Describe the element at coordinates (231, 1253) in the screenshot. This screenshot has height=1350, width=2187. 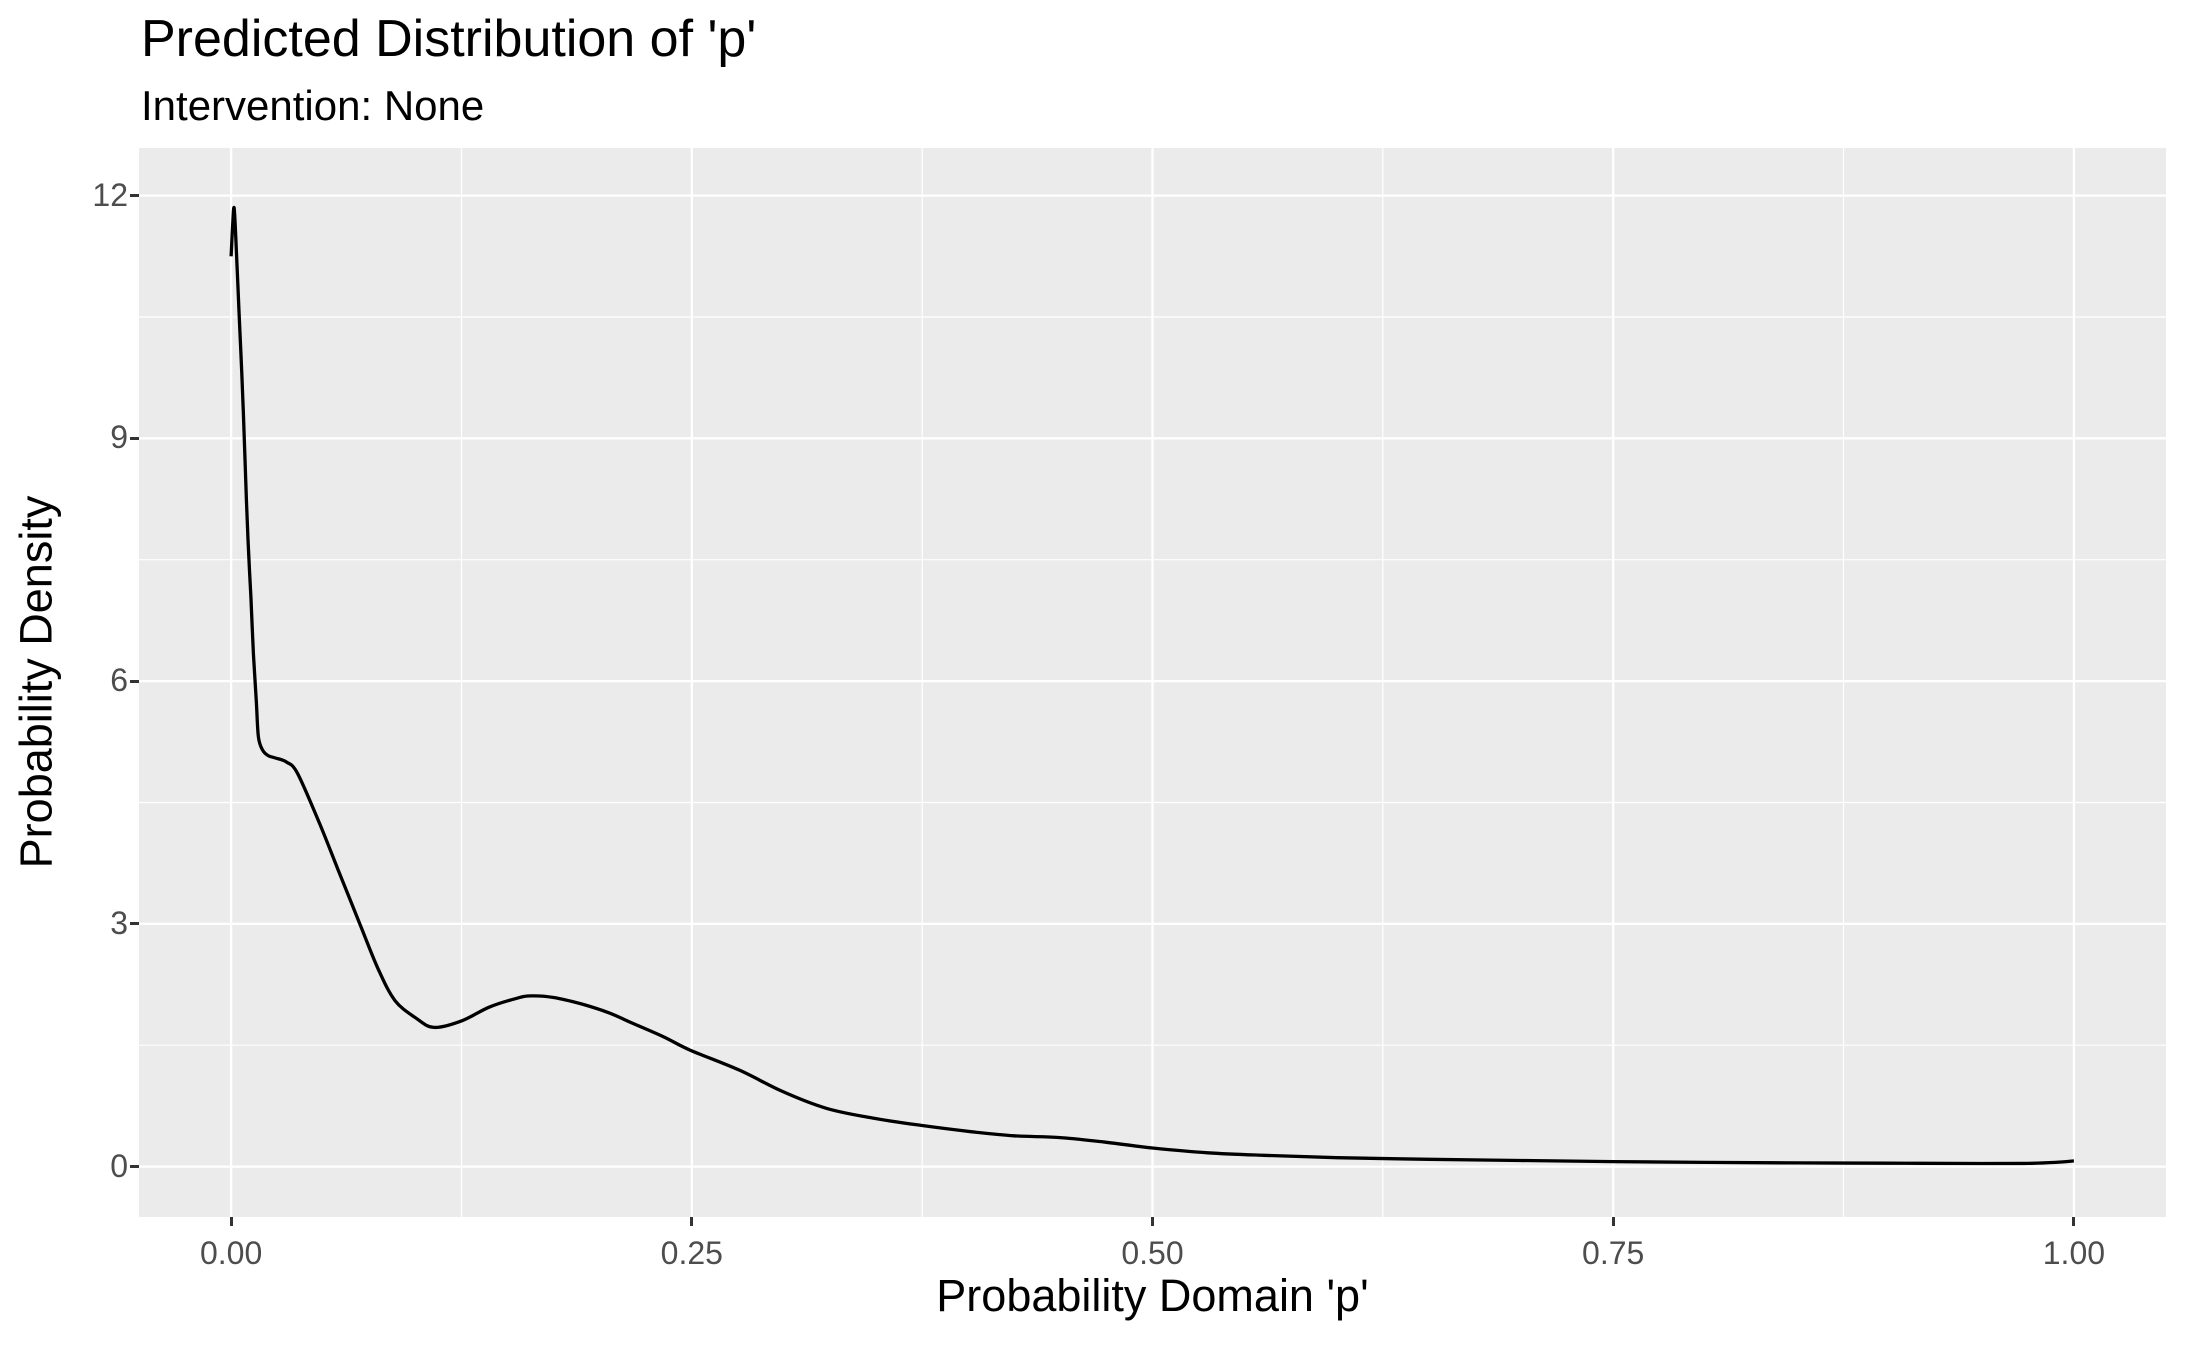
I see `x-tick-label: 0.00` at that location.